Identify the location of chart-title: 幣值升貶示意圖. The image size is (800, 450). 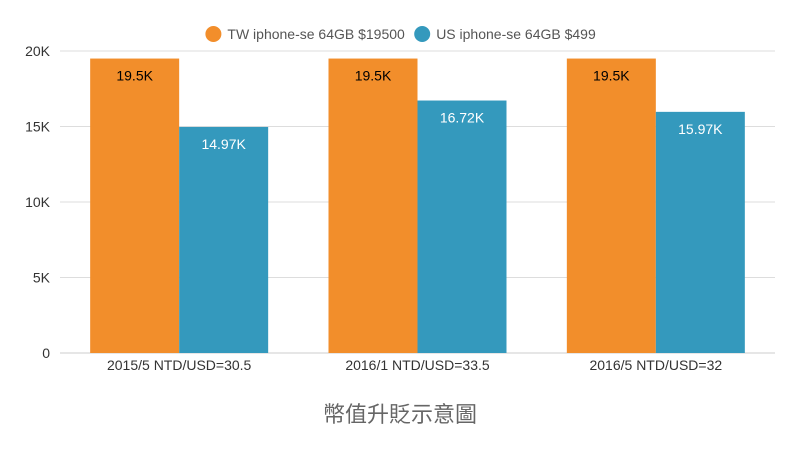
(400, 414).